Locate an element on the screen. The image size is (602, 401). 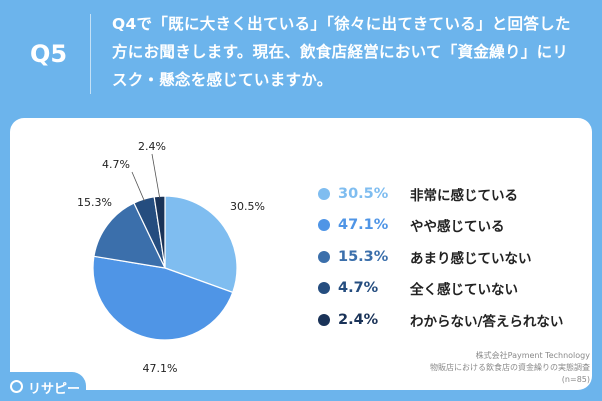
legend-item: 4.7% 全く感じていない is located at coordinates (440, 289).